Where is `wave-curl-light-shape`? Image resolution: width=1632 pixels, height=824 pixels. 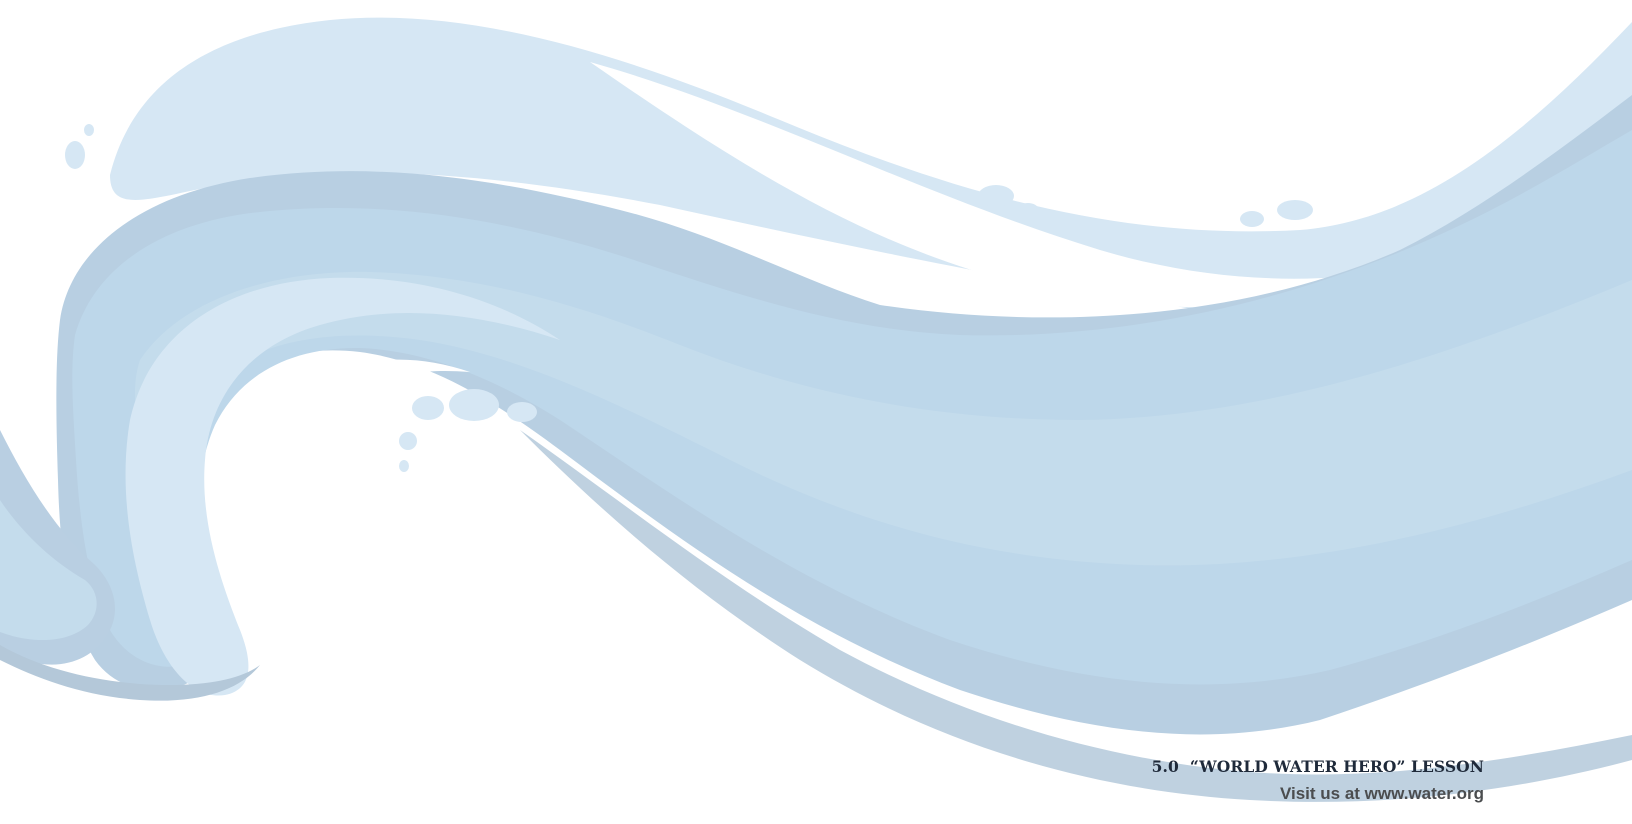 wave-curl-light-shape is located at coordinates (342, 486).